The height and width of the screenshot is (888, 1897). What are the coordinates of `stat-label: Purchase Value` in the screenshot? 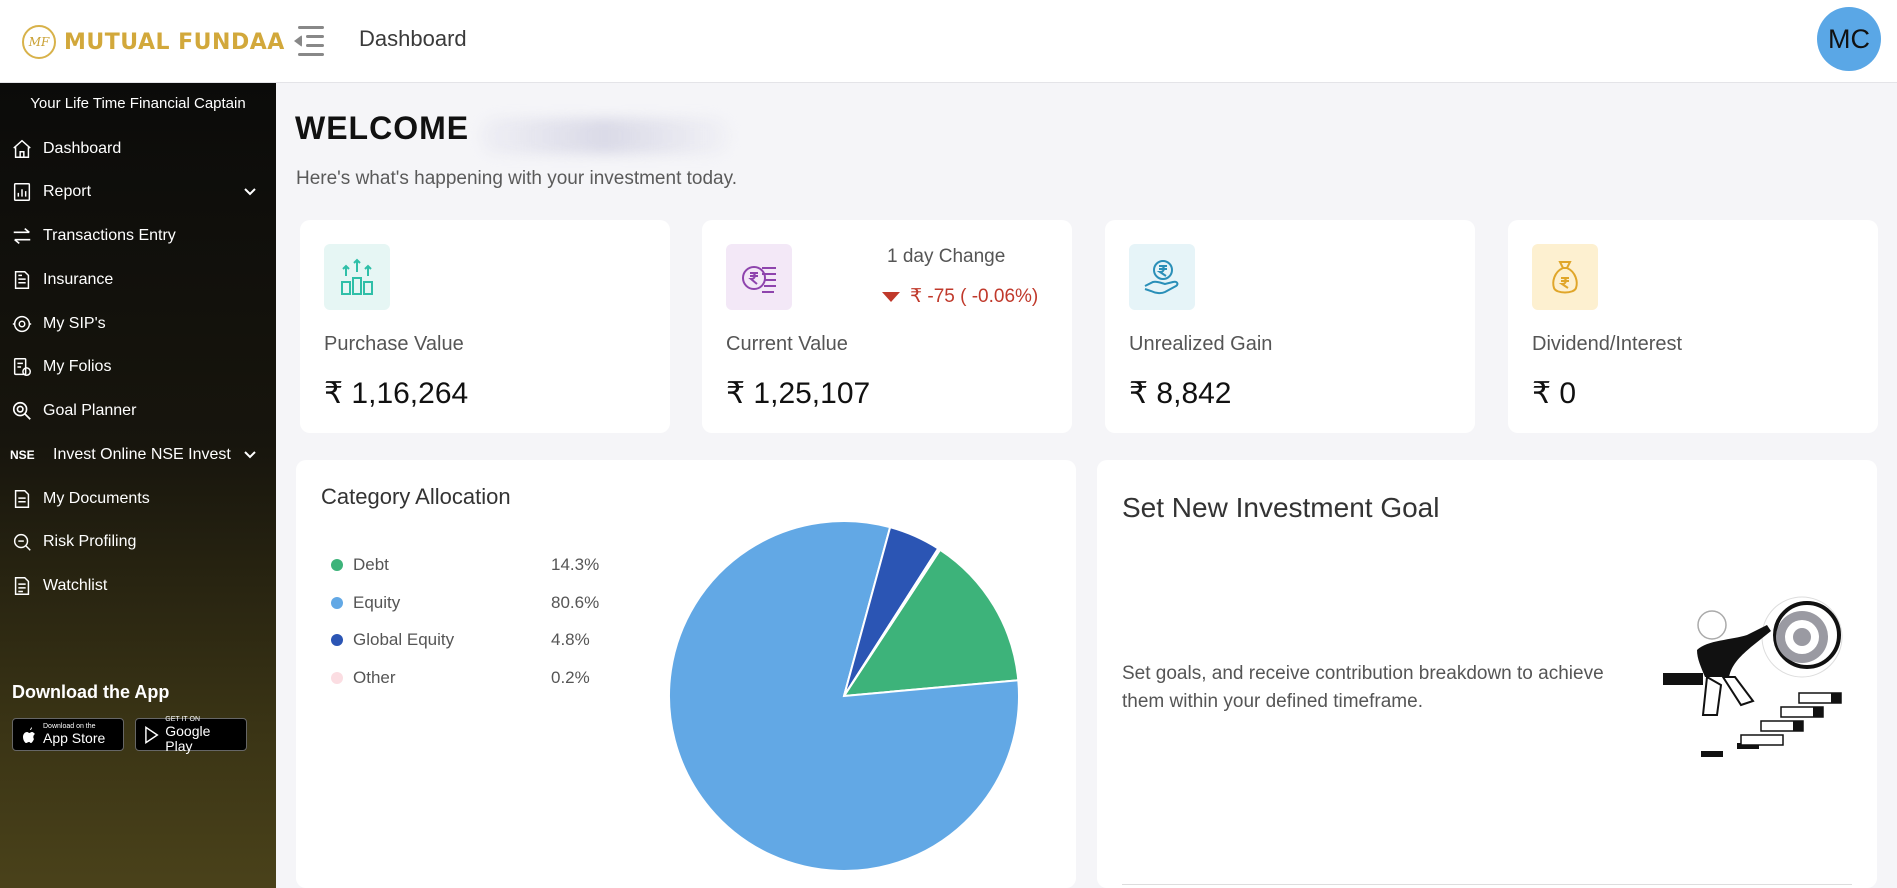 It's located at (394, 344).